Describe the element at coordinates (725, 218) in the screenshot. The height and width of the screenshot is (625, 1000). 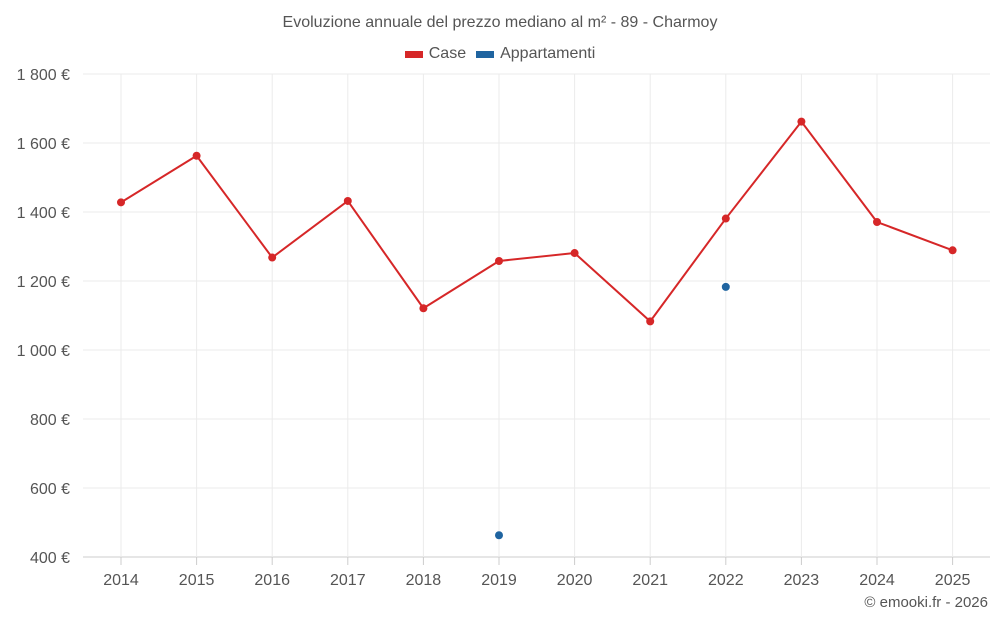
I see `data-point-case-2022` at that location.